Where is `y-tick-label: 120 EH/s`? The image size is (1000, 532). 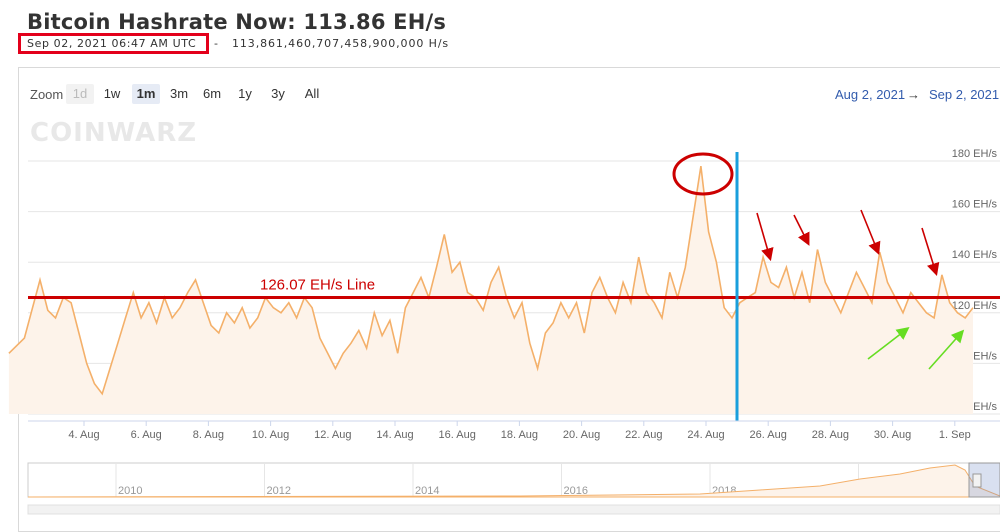 y-tick-label: 120 EH/s is located at coordinates (975, 306).